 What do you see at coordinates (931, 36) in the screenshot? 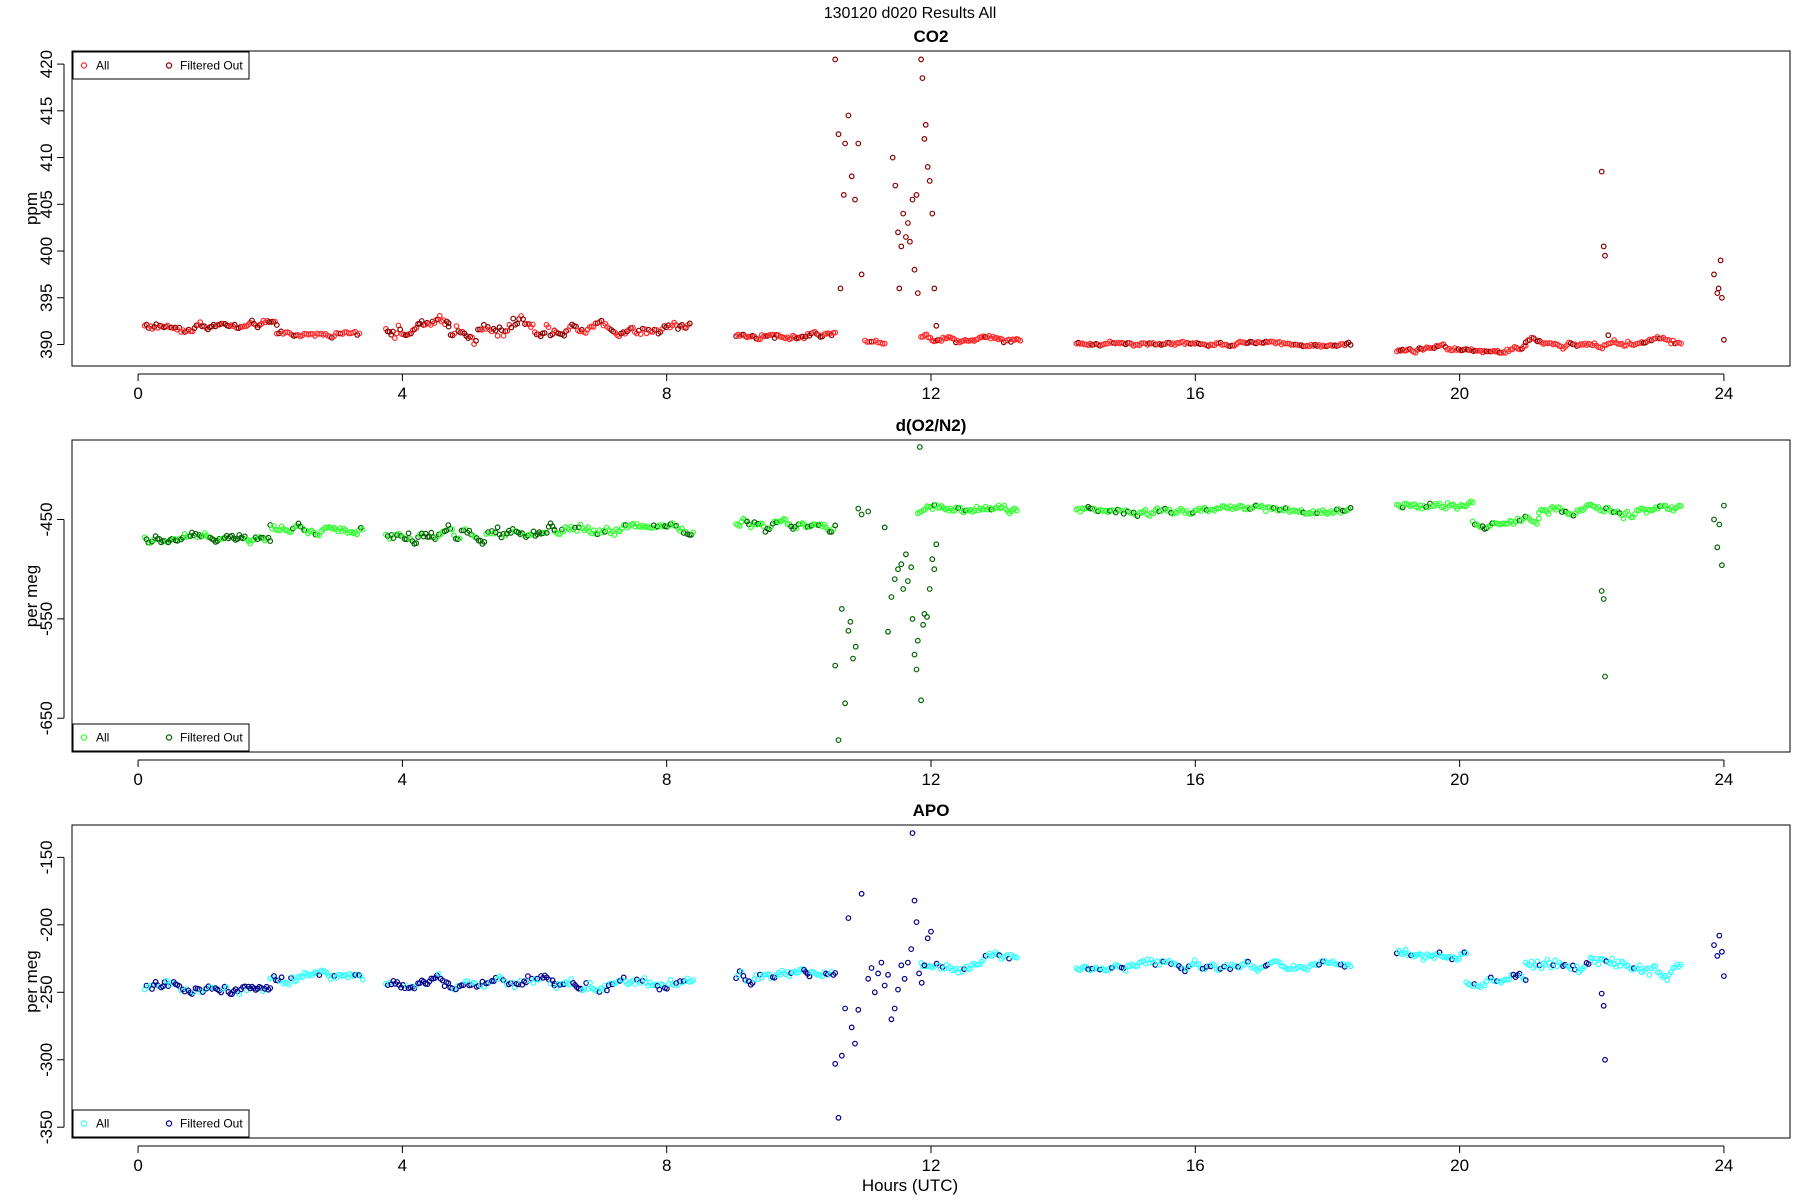
I see `panel-title: CO2` at bounding box center [931, 36].